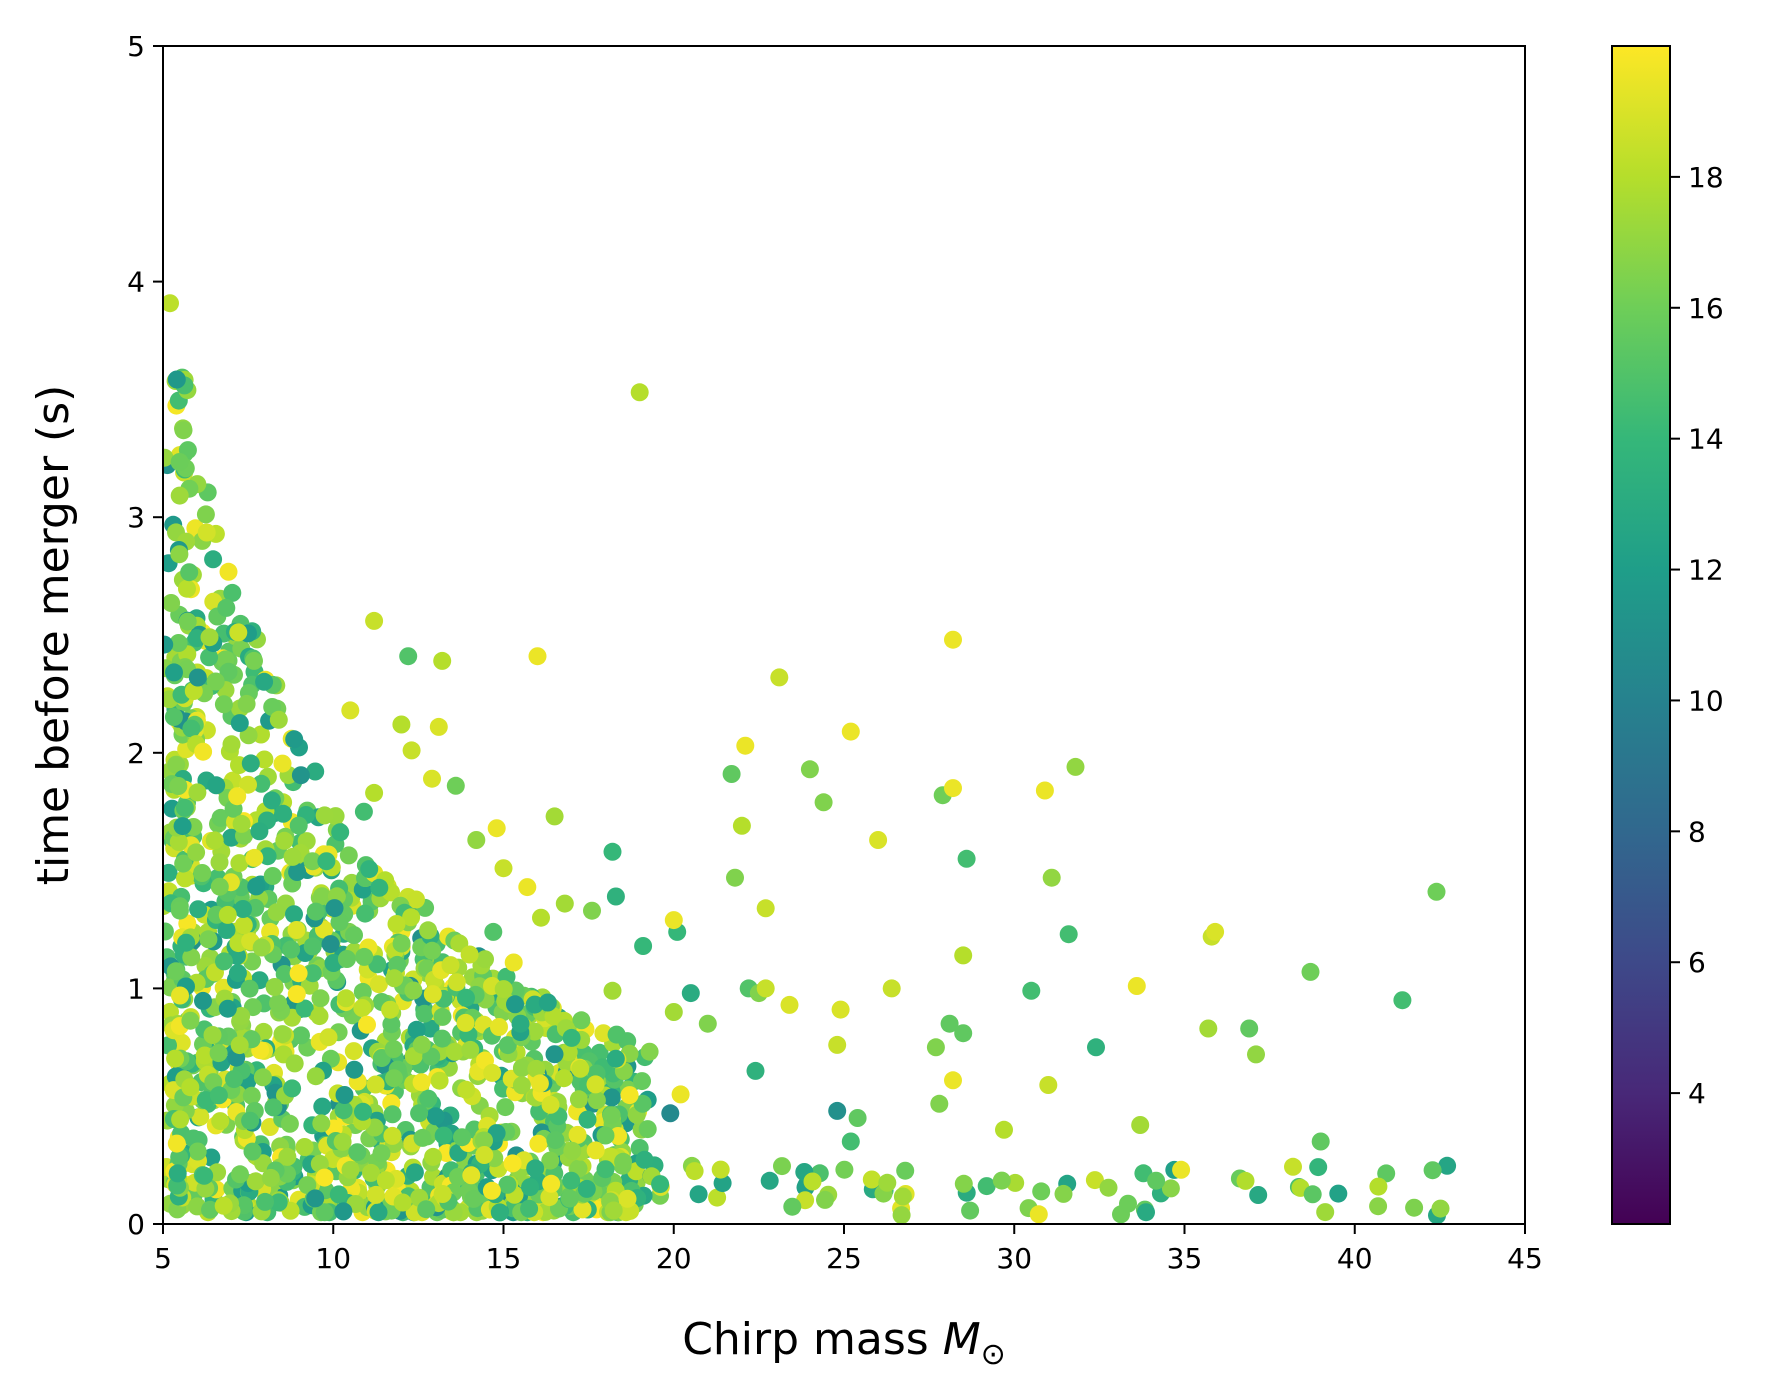 The width and height of the screenshot is (1776, 1399). What do you see at coordinates (53, 635) in the screenshot?
I see `y-axis-label: time before merger (s)` at bounding box center [53, 635].